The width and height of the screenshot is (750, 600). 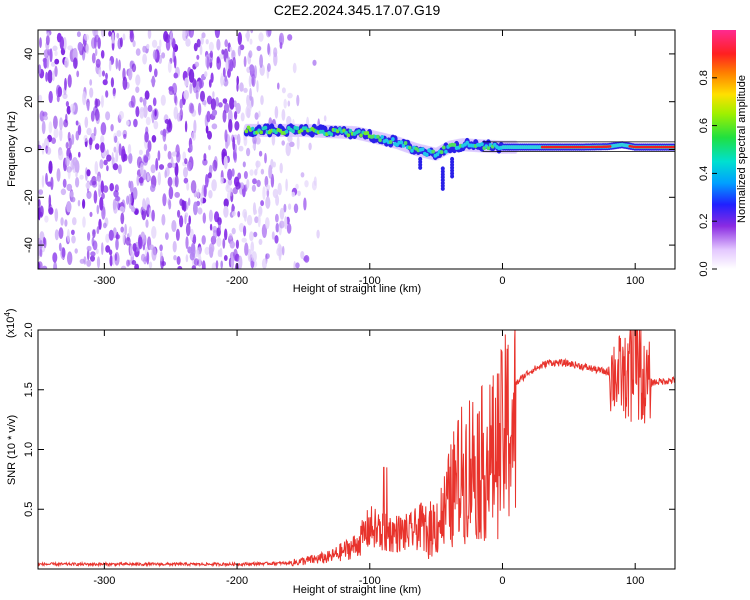 What do you see at coordinates (29, 149) in the screenshot?
I see `y-tick-label: 0` at bounding box center [29, 149].